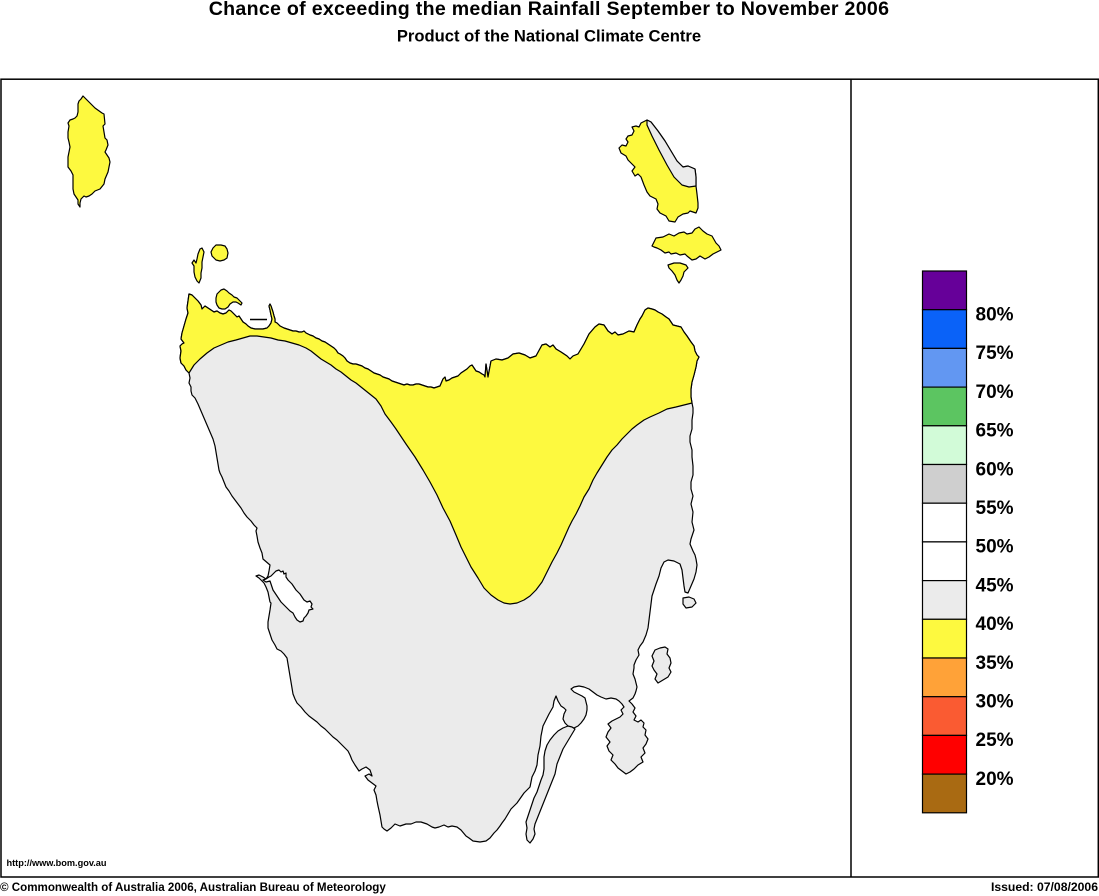  Describe the element at coordinates (995, 585) in the screenshot. I see `svg-text: 45%` at that location.